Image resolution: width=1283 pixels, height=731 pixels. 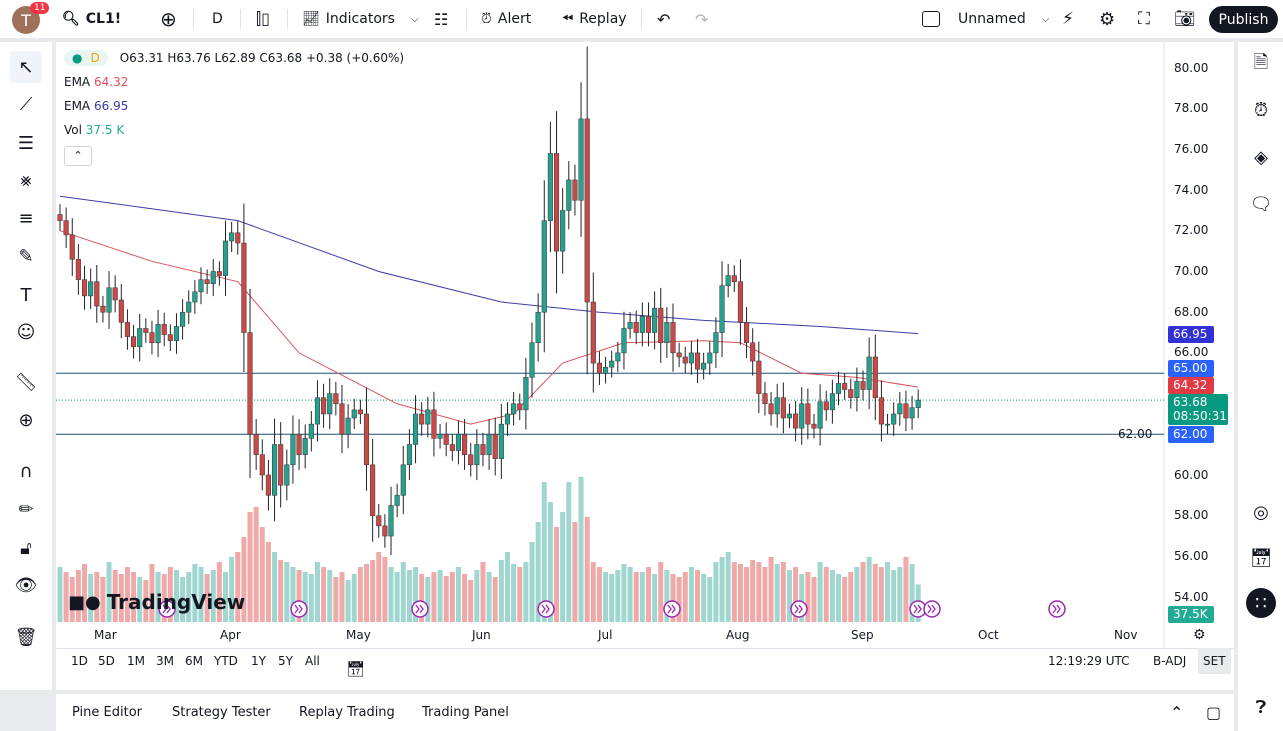 What do you see at coordinates (1261, 110) in the screenshot?
I see `alerts-button: ⏰︎` at bounding box center [1261, 110].